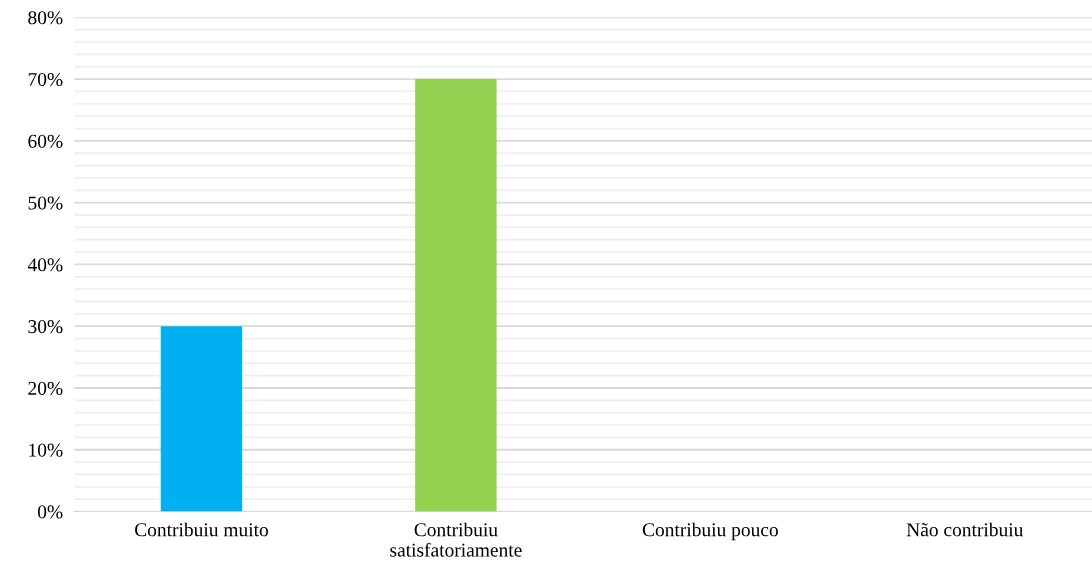 The width and height of the screenshot is (1092, 578). I want to click on y-tick-label: 10%, so click(46, 450).